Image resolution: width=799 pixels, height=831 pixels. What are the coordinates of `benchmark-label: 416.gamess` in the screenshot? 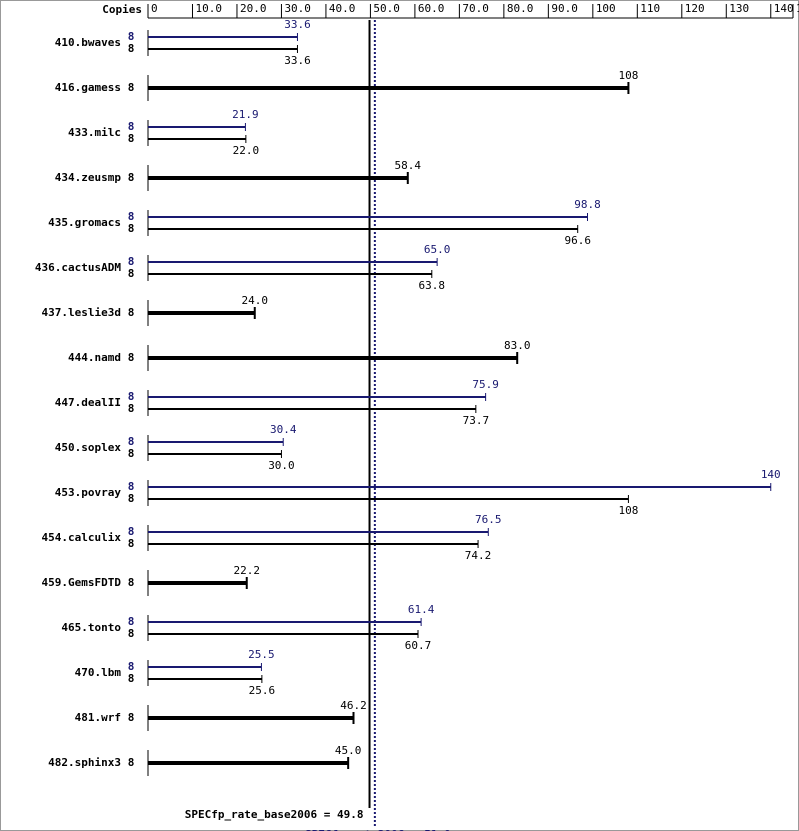 It's located at (88, 87).